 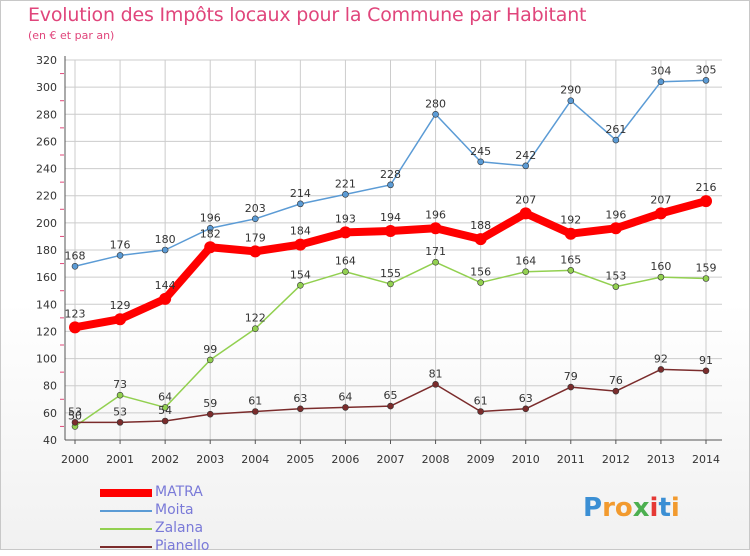 I want to click on data-label-moita-2011: 290, so click(x=570, y=90).